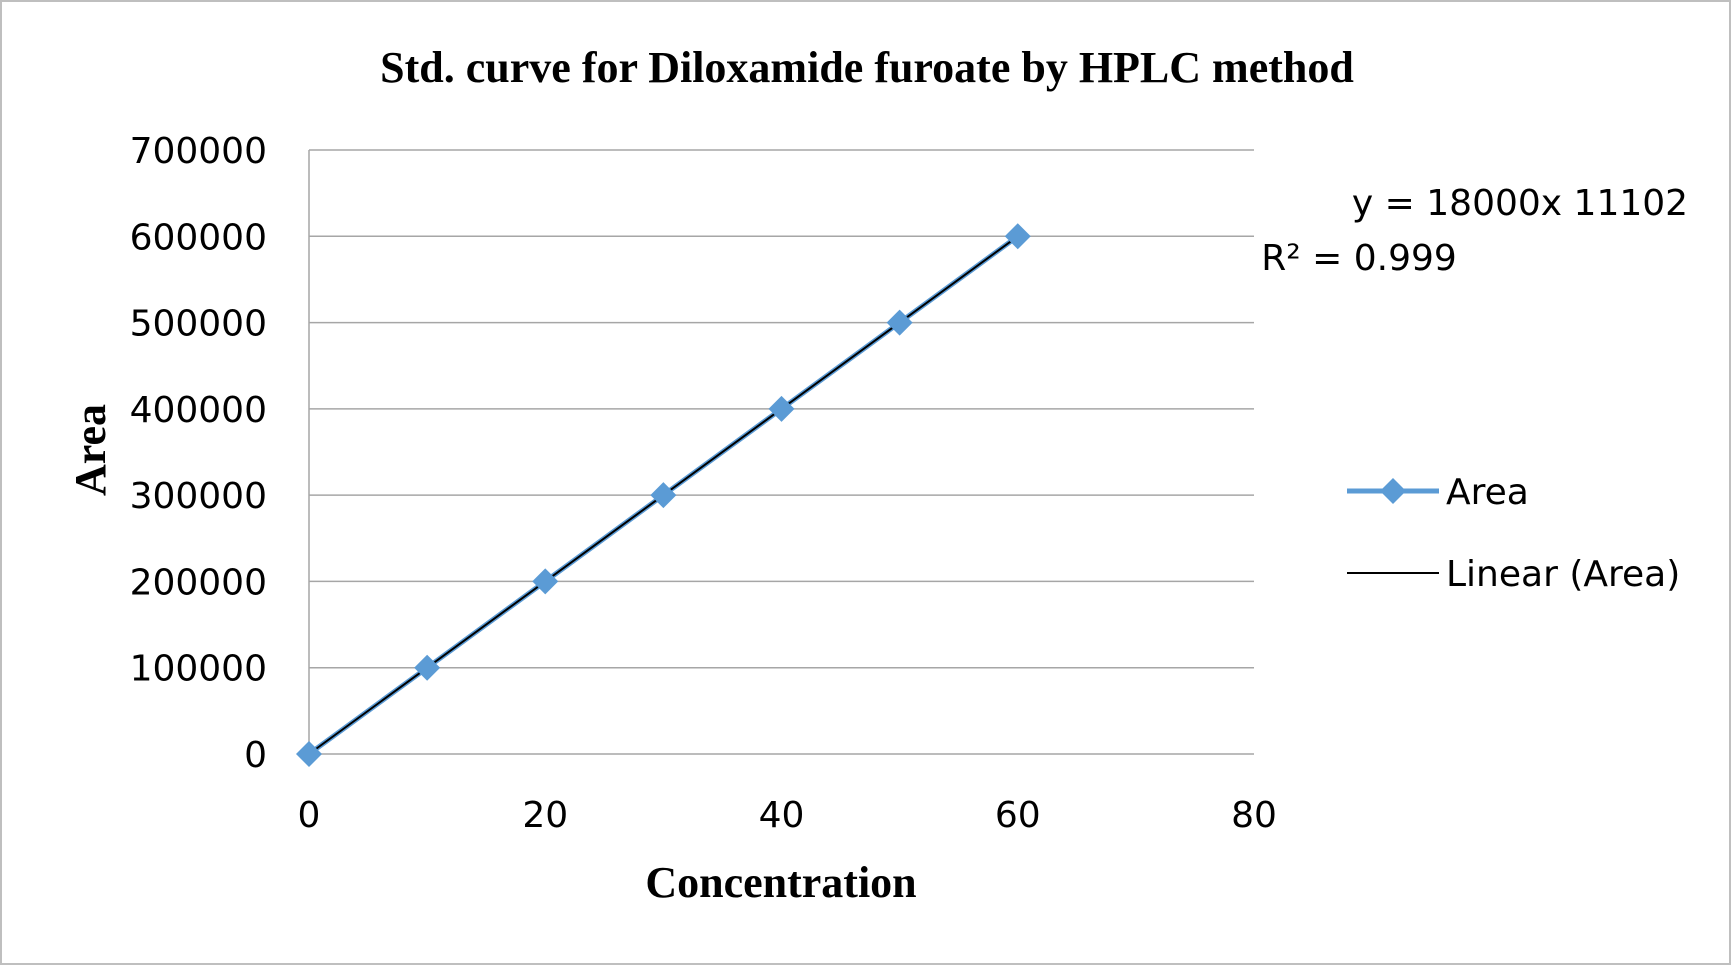 This screenshot has width=1731, height=967. Describe the element at coordinates (198, 669) in the screenshot. I see `y-tick-label: 100000` at that location.